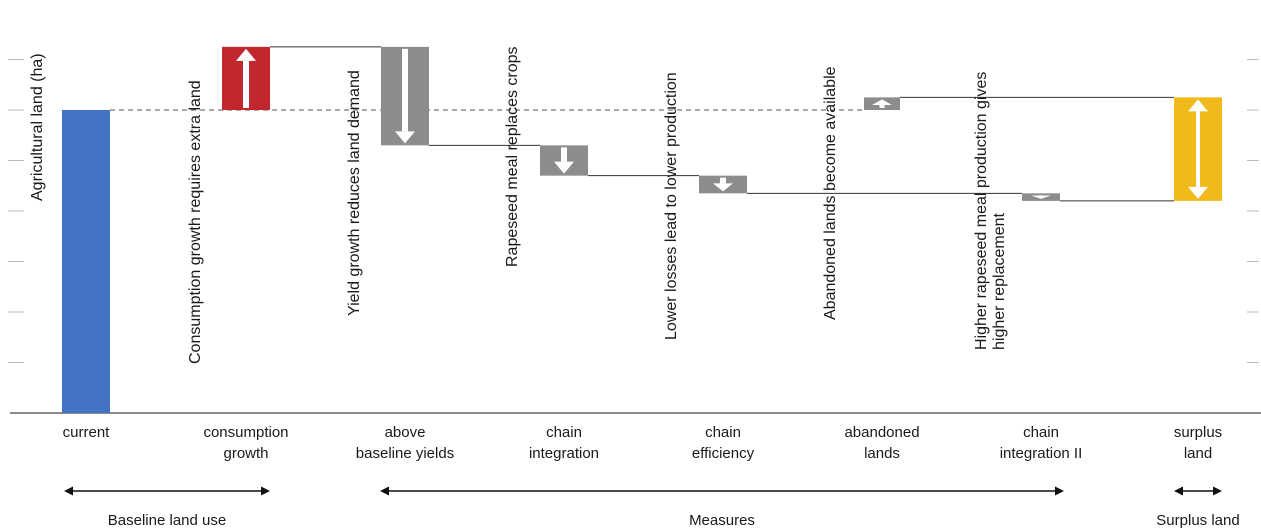  What do you see at coordinates (245, 453) in the screenshot?
I see `category-label: growth` at bounding box center [245, 453].